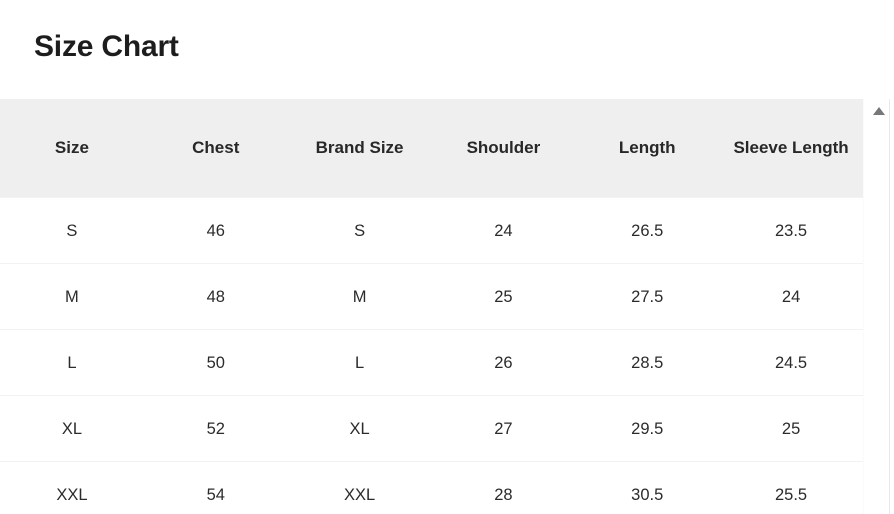  Describe the element at coordinates (359, 296) in the screenshot. I see `cell-brand-size: M` at that location.